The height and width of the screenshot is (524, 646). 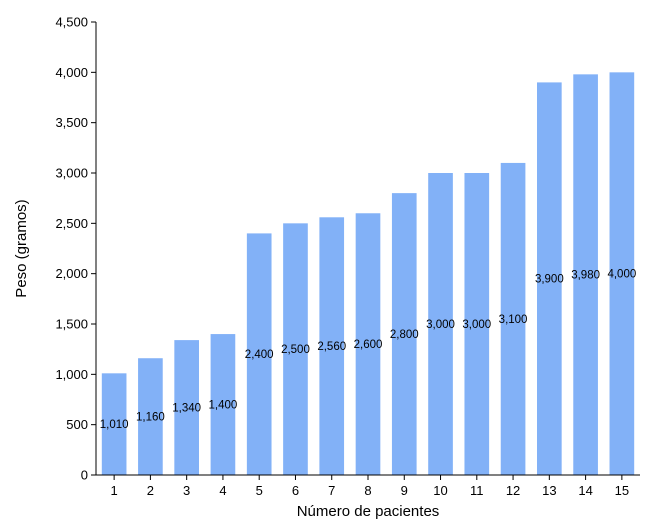 What do you see at coordinates (440, 490) in the screenshot?
I see `x-tick-label: 10` at bounding box center [440, 490].